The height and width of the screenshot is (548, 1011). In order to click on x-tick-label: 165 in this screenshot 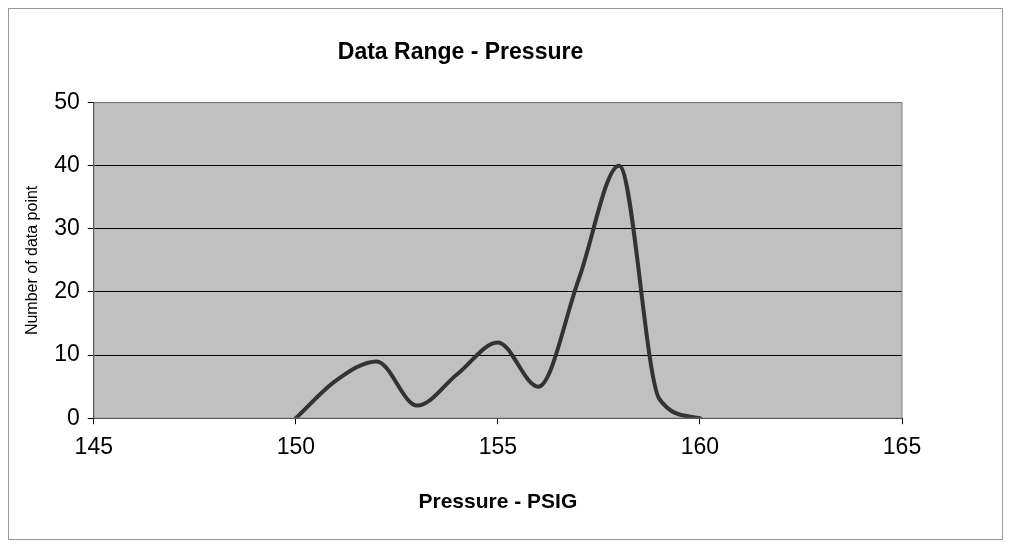, I will do `click(902, 446)`.